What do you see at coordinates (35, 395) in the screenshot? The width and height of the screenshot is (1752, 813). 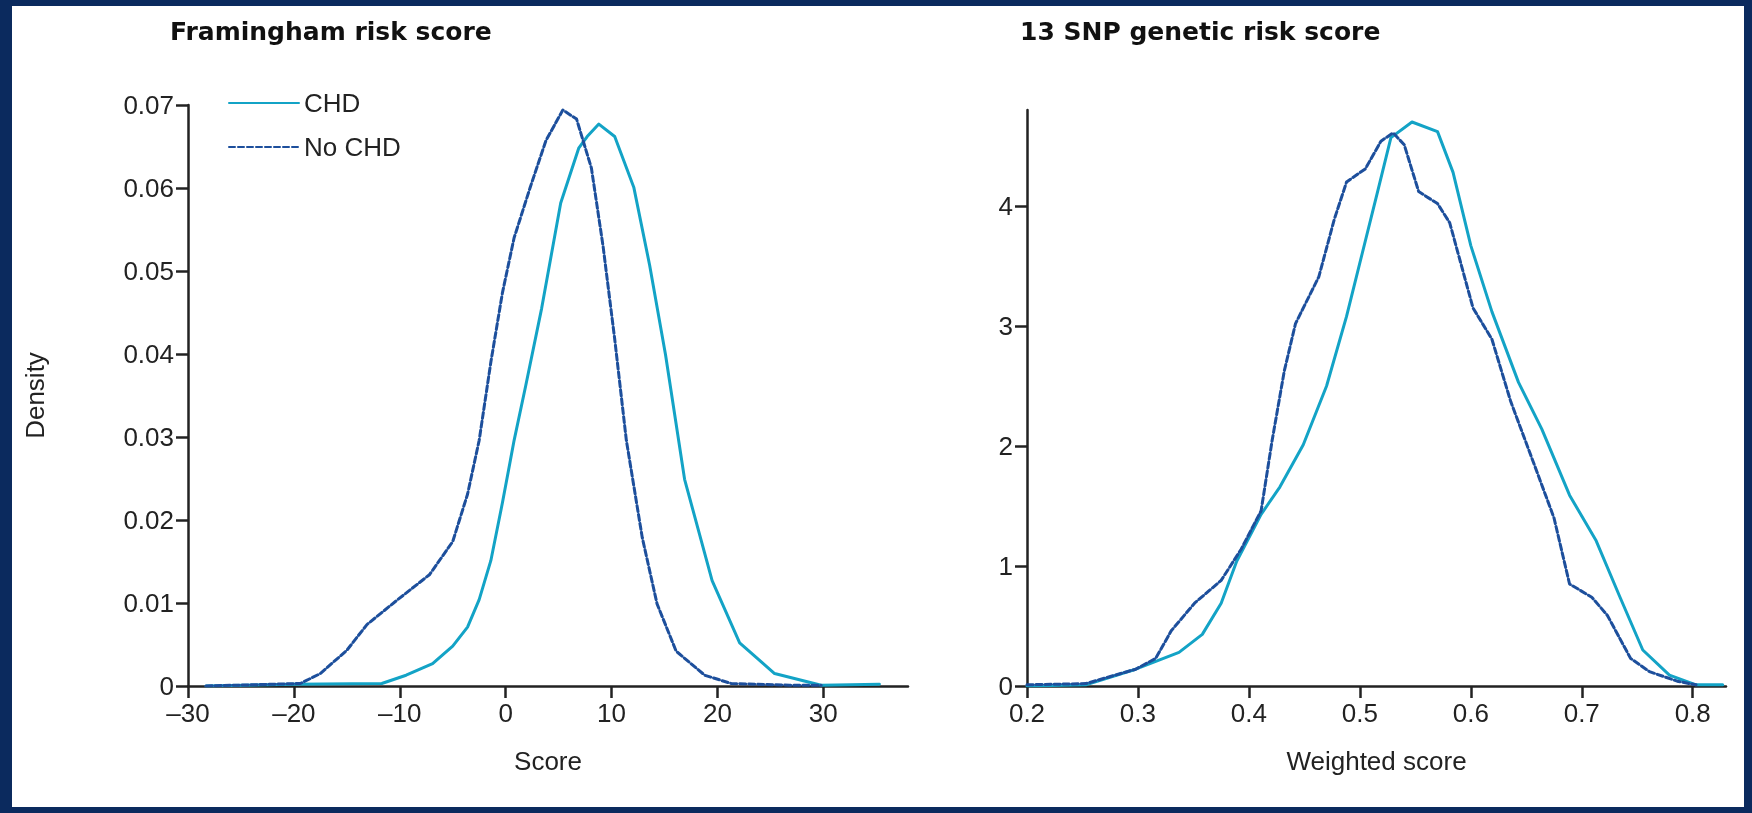 I see `y-axis-title: Density` at bounding box center [35, 395].